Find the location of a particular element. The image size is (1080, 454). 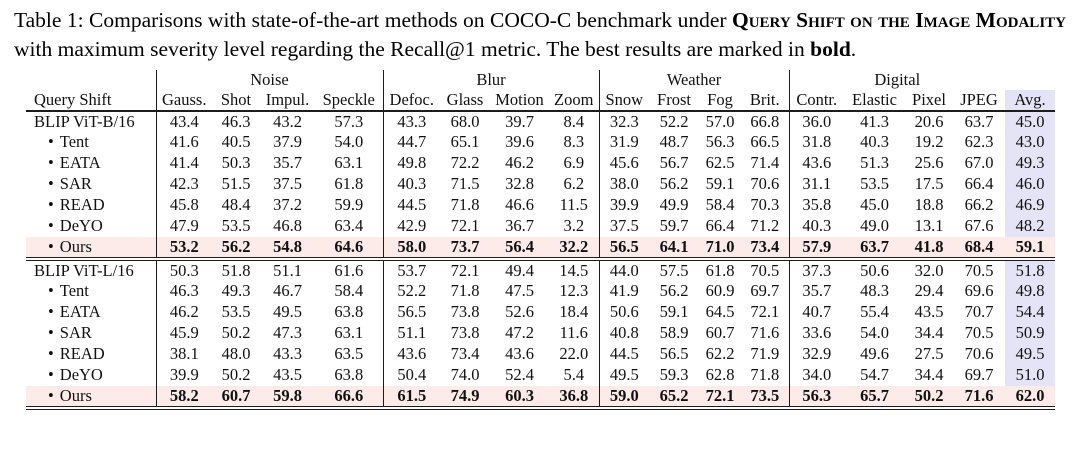

value-cell: 47.3 is located at coordinates (287, 333).